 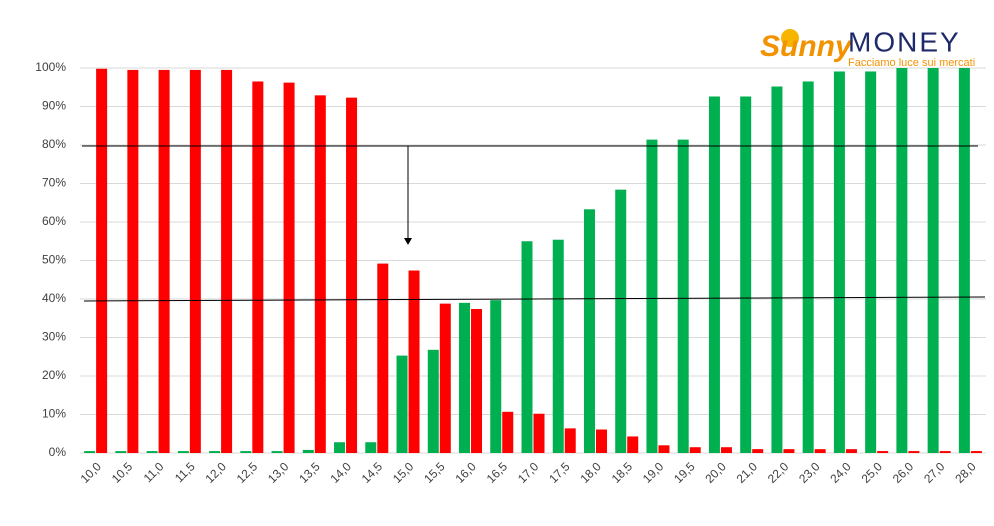 I want to click on x-tick-label: 15,5, so click(x=434, y=472).